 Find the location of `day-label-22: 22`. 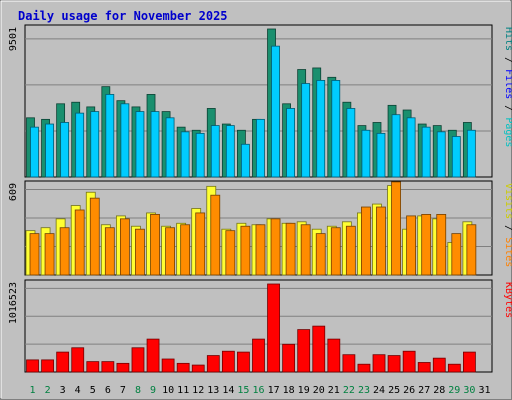

day-label-22: 22 is located at coordinates (349, 390).